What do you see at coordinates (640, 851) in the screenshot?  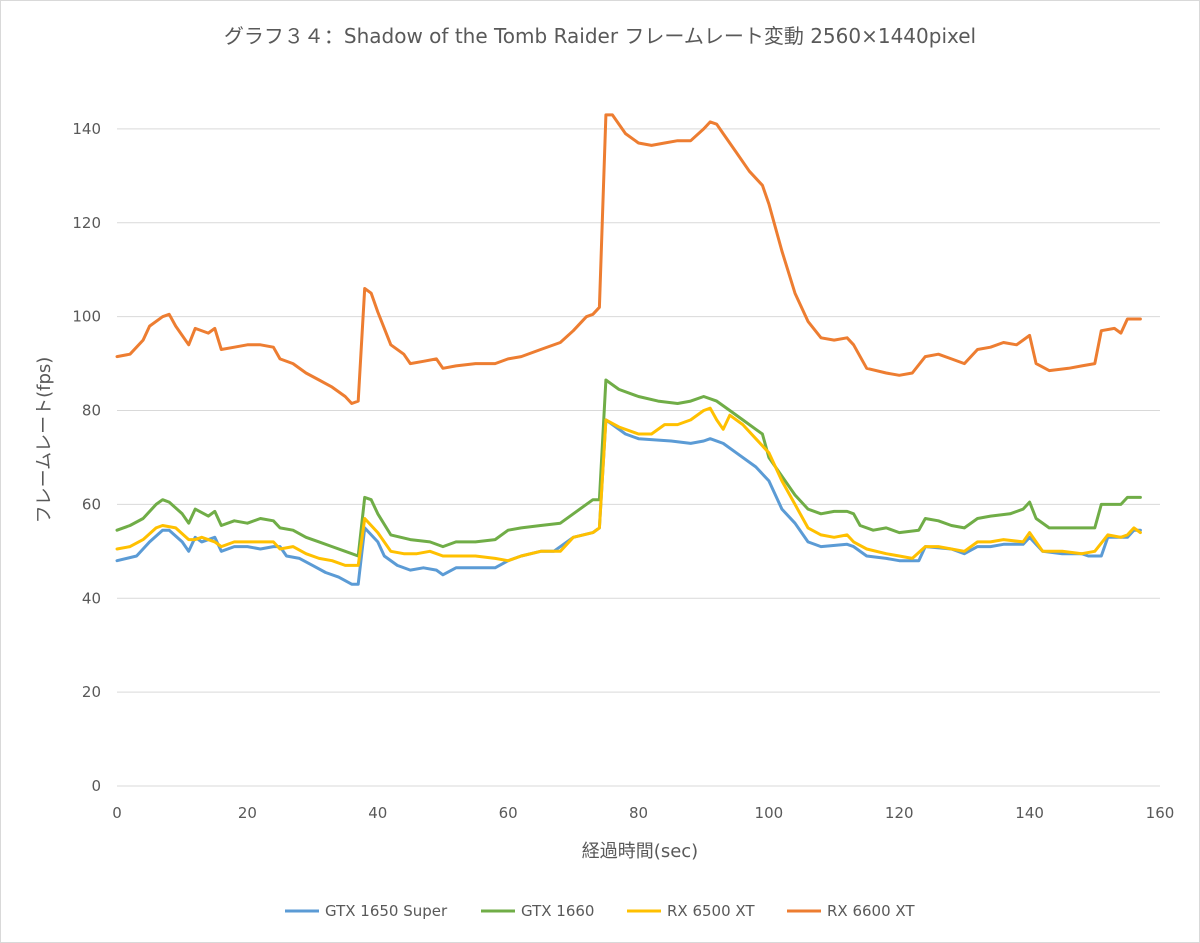 I see `x-axis-title: 経過時間(sec)` at bounding box center [640, 851].